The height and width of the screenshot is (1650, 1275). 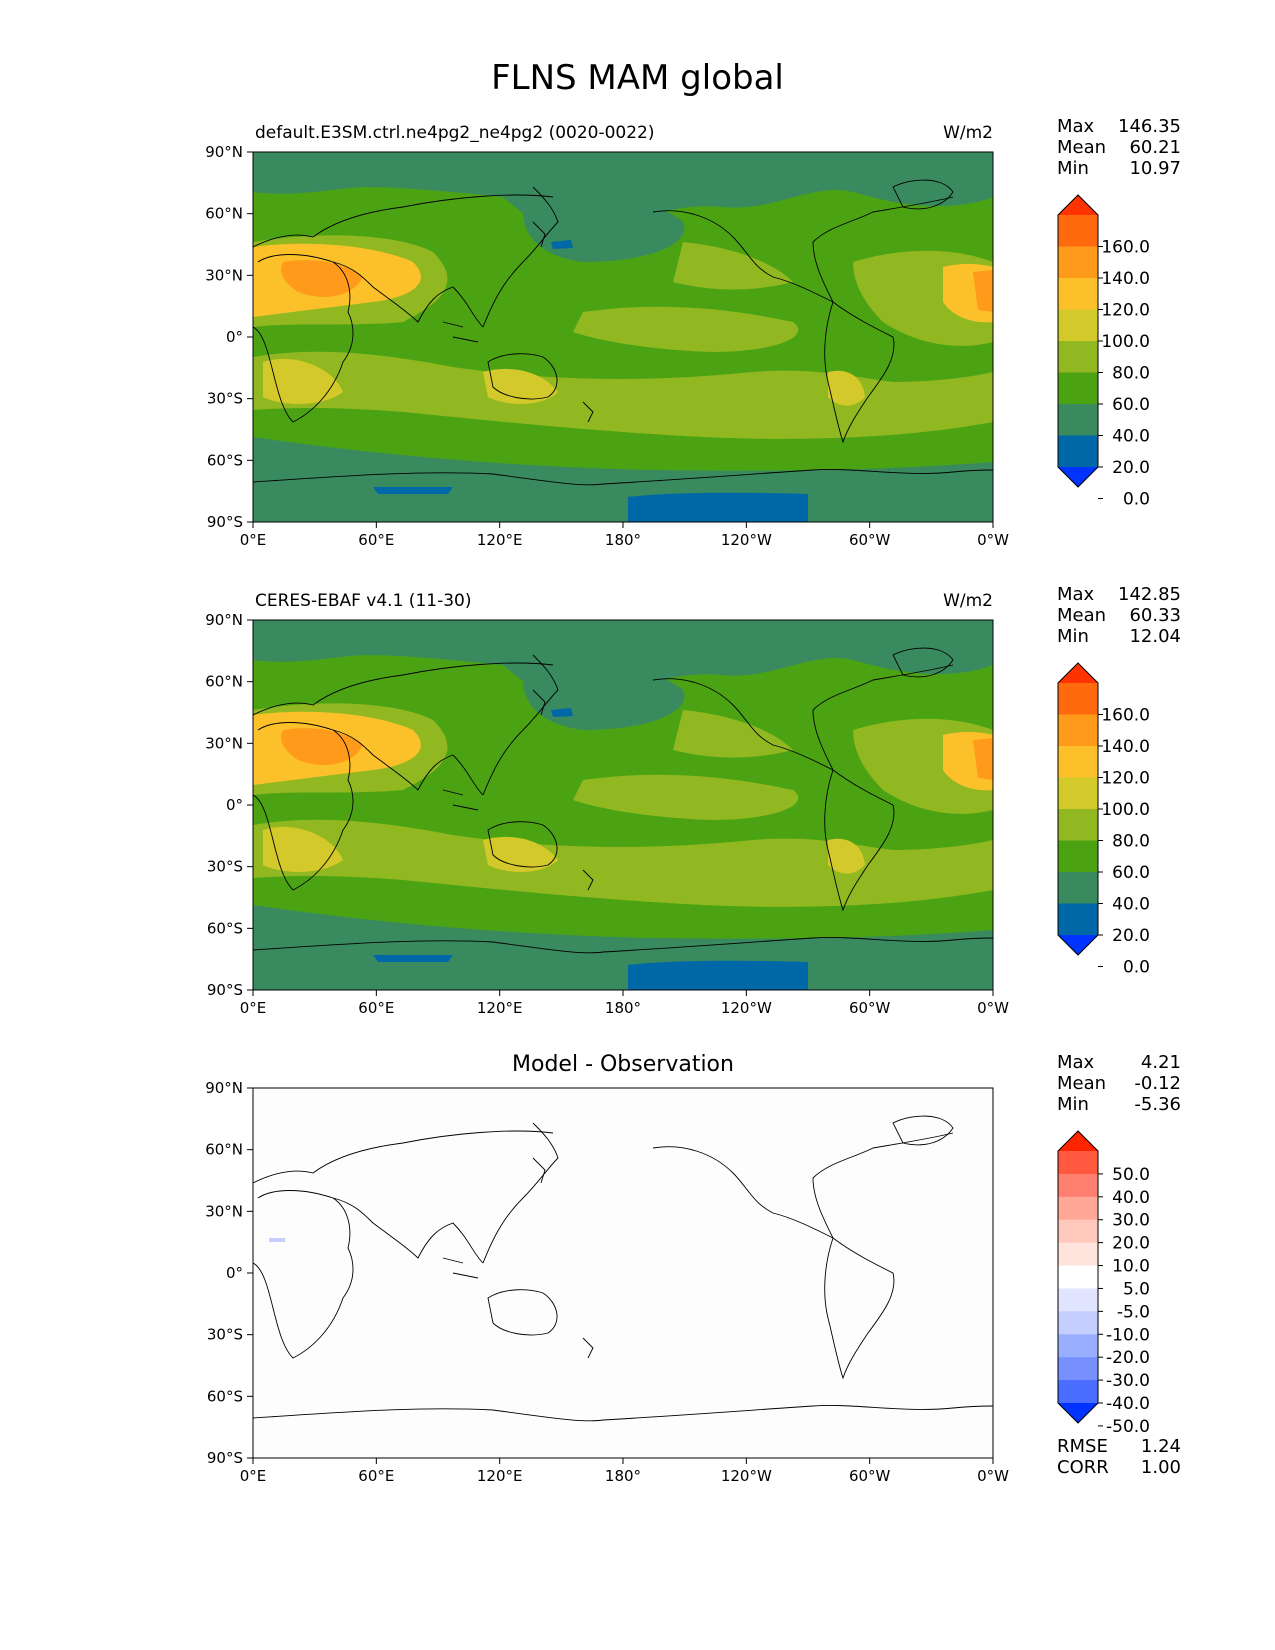 I want to click on colorbar-test: 160.0 140.0 120.0 100.0 80.0 60.0 40.0 20.0 0.0, so click(x=1103, y=352).